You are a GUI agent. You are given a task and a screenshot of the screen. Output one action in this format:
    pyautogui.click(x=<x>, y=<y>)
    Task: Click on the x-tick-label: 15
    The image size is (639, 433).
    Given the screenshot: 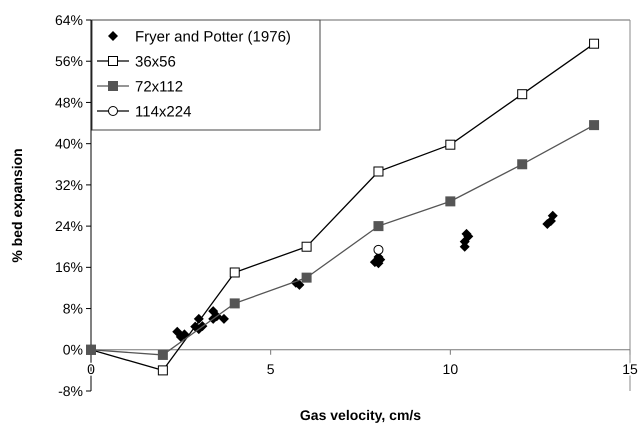 What is the action you would take?
    pyautogui.click(x=630, y=368)
    